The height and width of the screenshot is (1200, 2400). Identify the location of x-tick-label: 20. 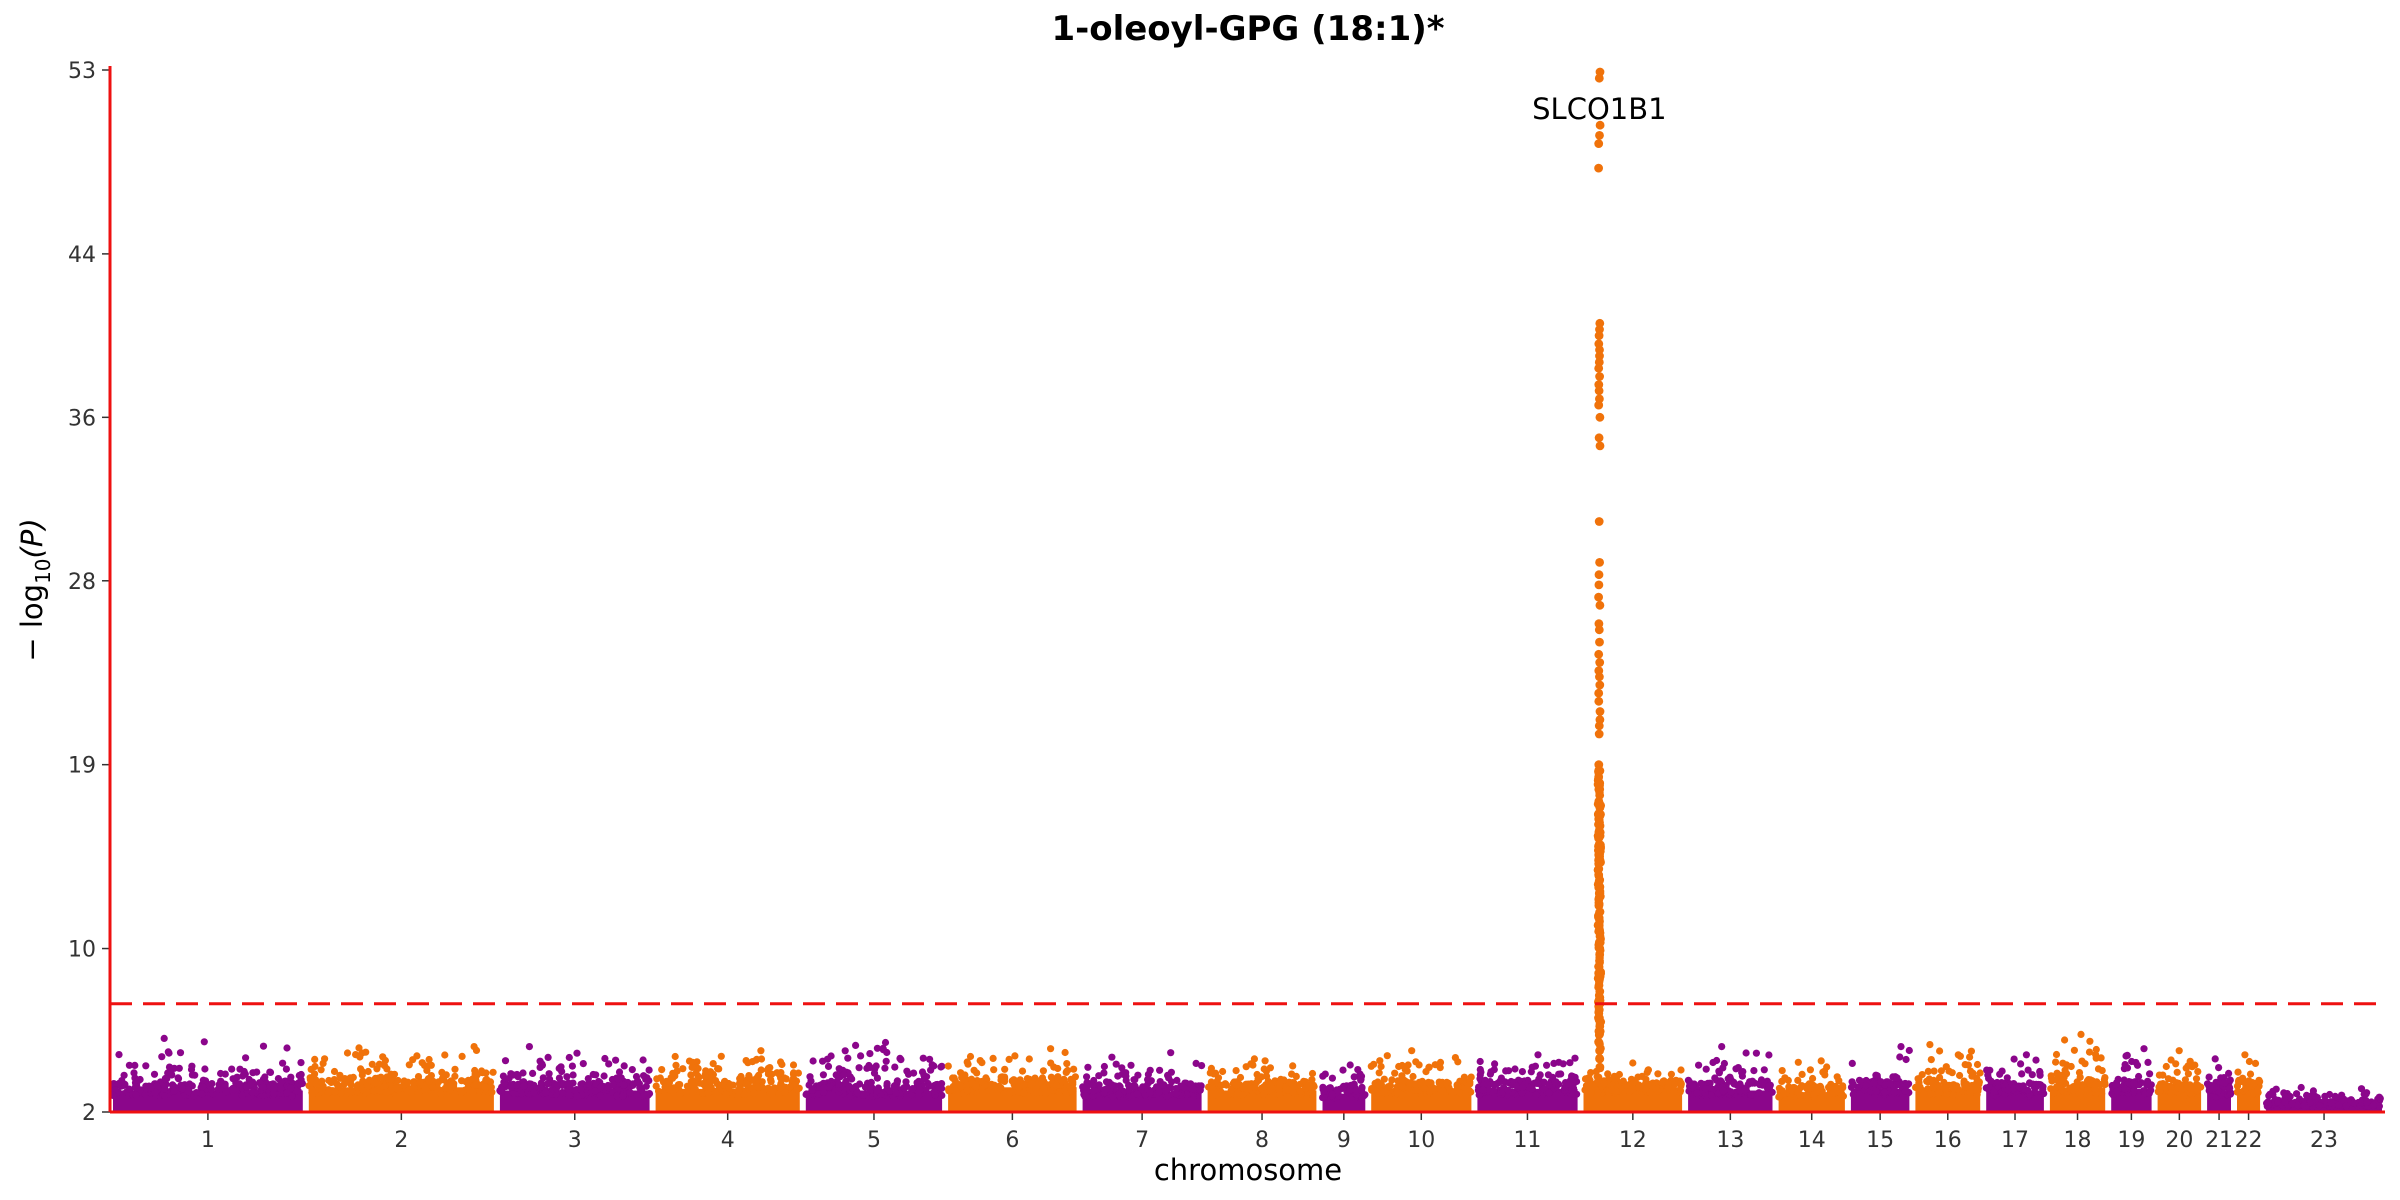
(2179, 1140).